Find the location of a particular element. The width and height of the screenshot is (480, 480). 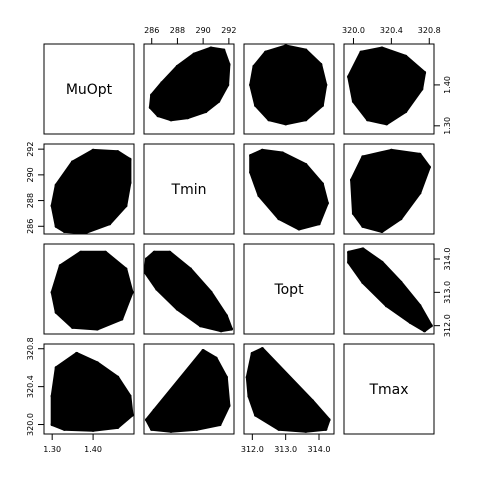

x-tick-label-tmin: 292 is located at coordinates (228, 30).